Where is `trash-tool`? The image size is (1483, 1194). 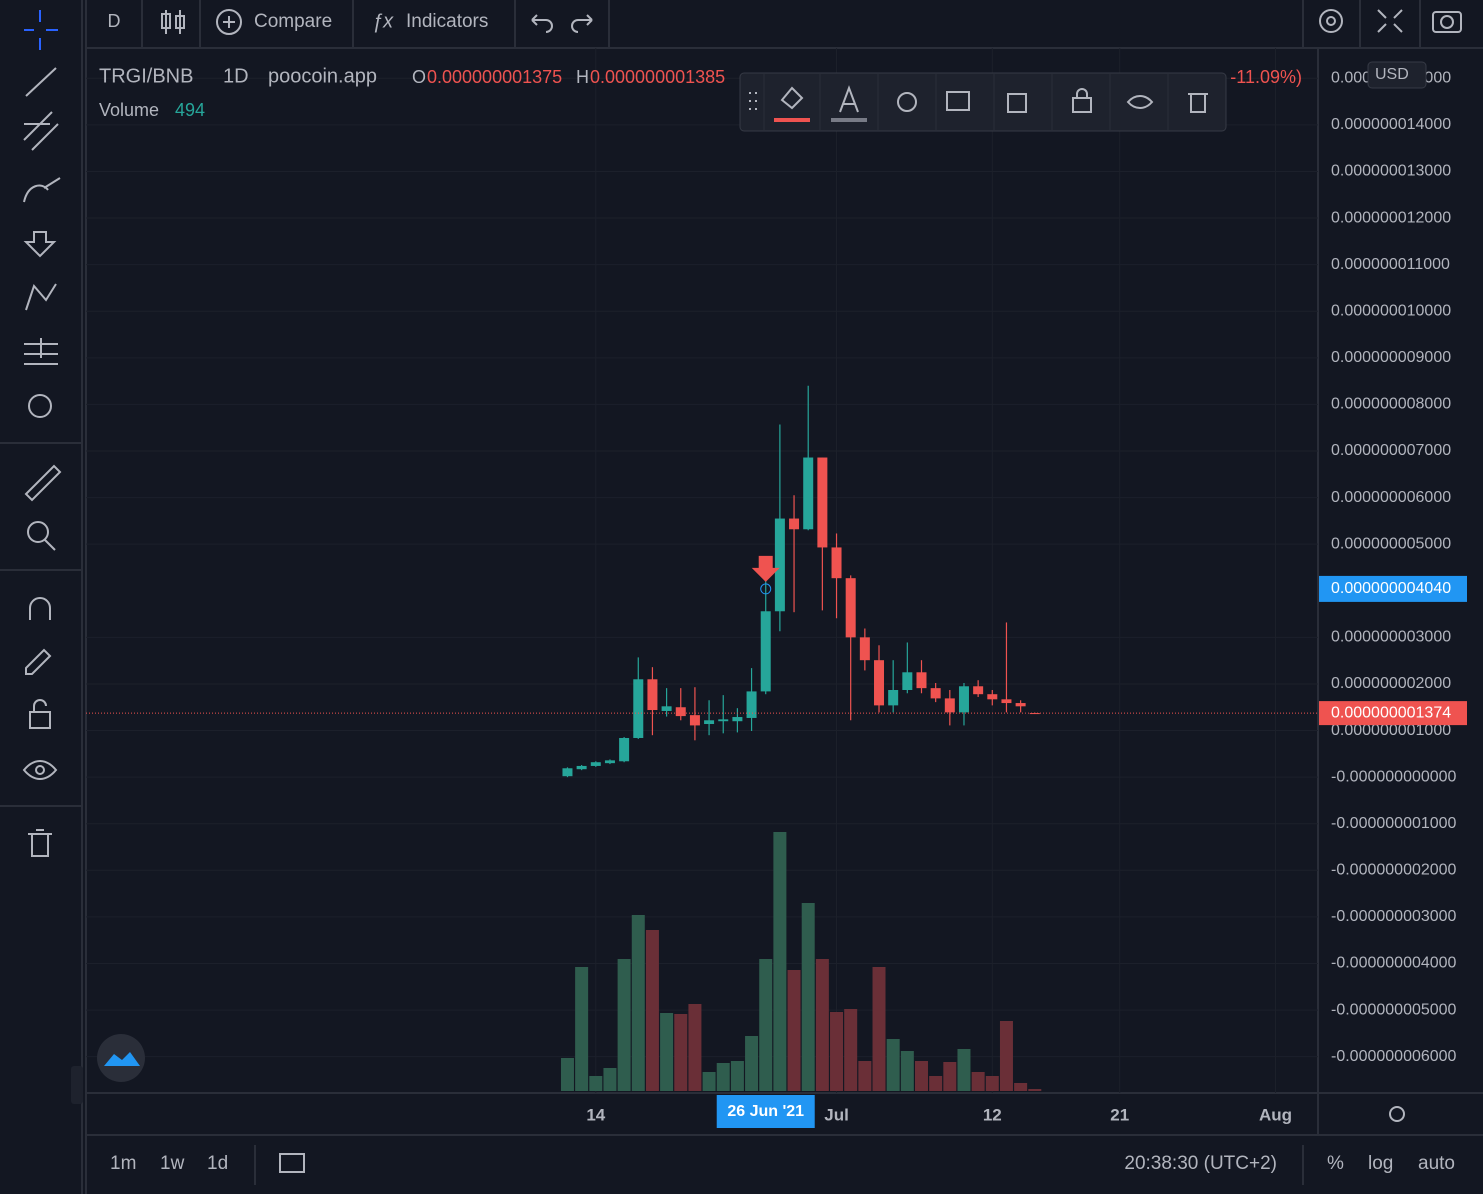 trash-tool is located at coordinates (40, 843).